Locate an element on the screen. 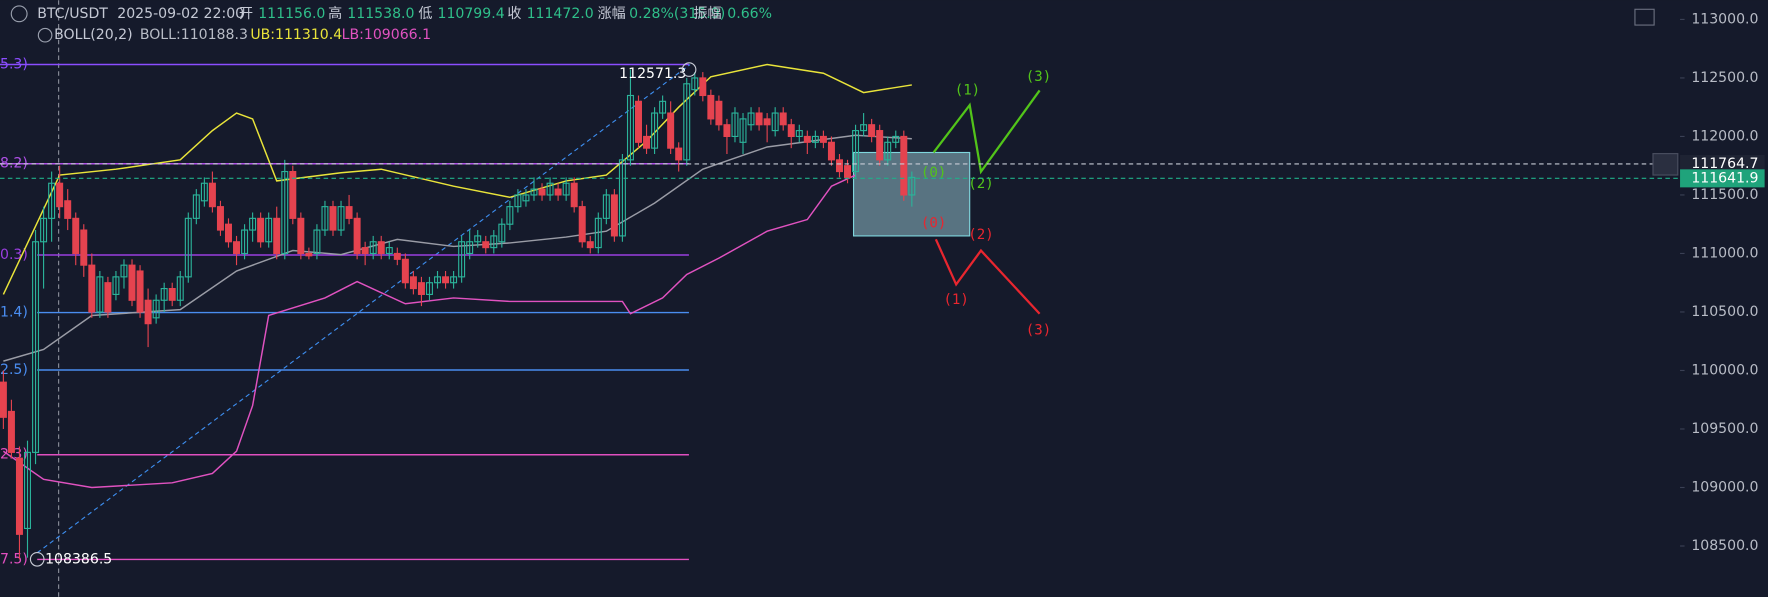 This screenshot has width=1768, height=597. symbol: BTC/USDT is located at coordinates (72, 14).